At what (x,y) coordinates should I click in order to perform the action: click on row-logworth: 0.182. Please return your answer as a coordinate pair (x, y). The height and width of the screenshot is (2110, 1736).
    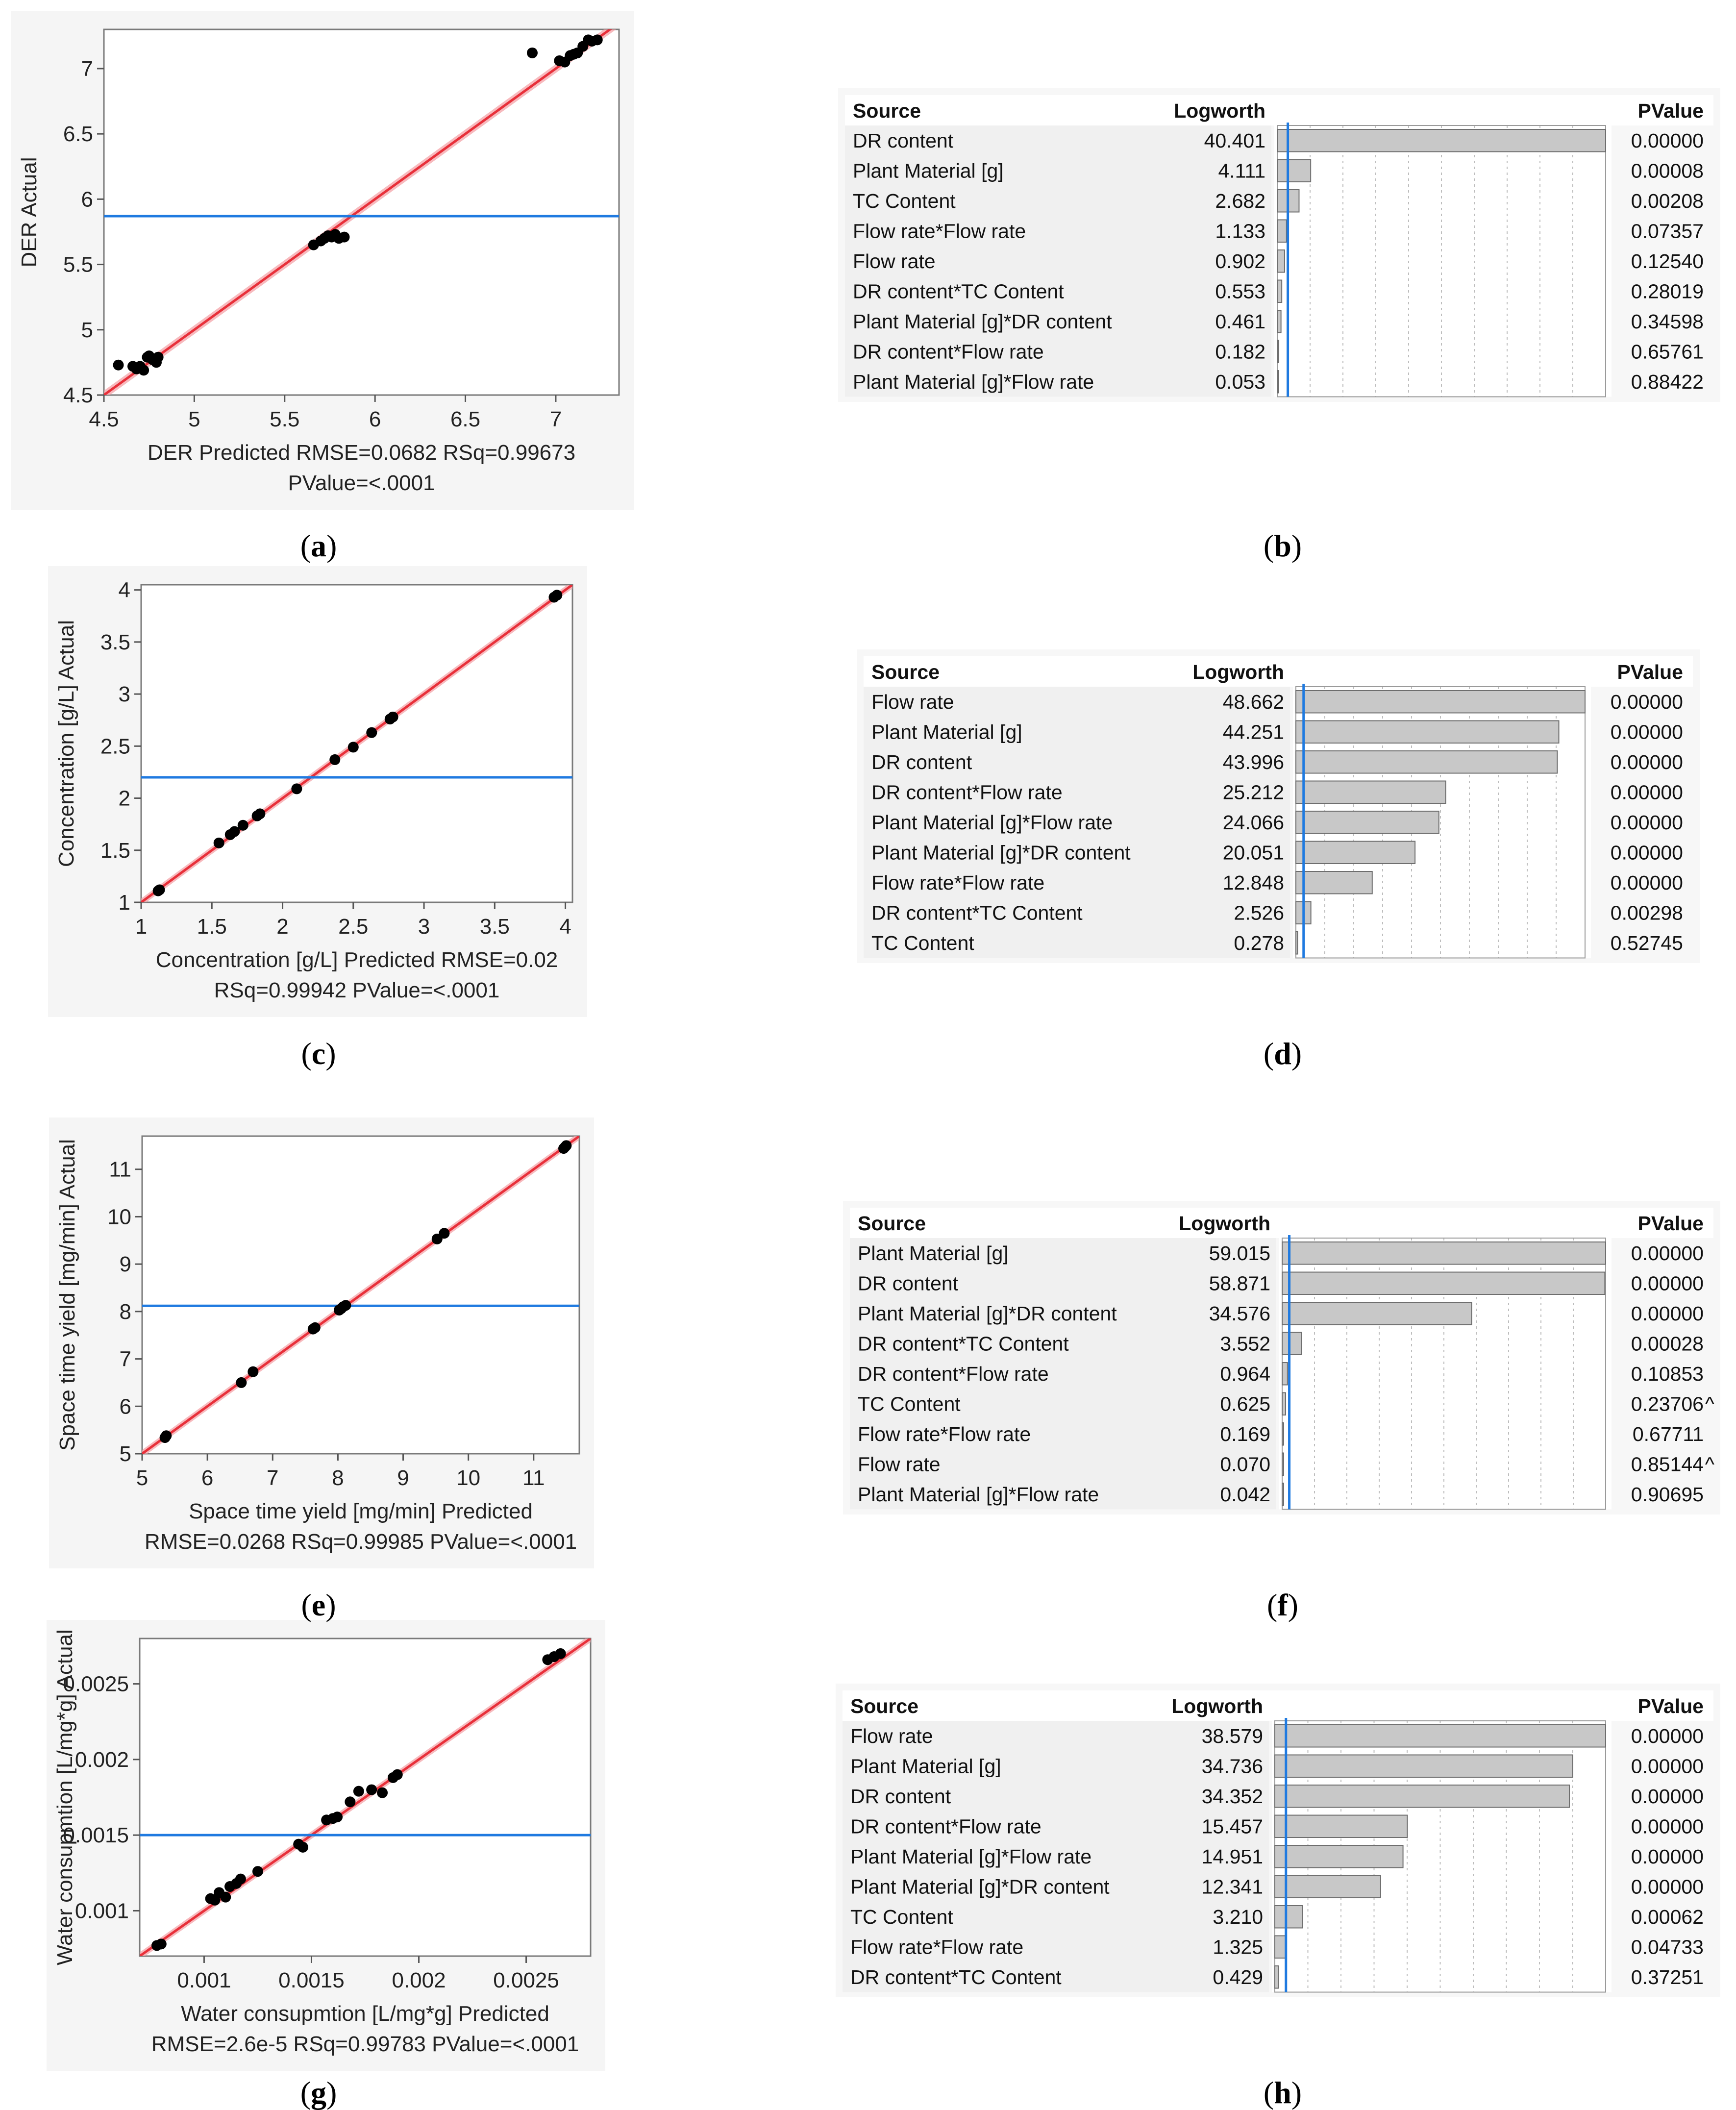
    Looking at the image, I should click on (1240, 352).